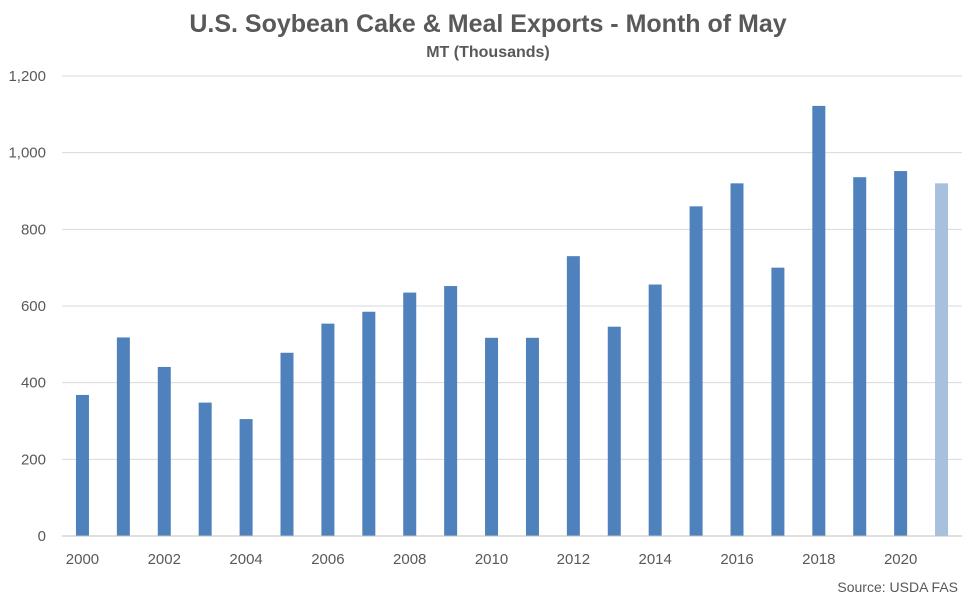 This screenshot has height=601, width=976. I want to click on bar-2000, so click(82, 465).